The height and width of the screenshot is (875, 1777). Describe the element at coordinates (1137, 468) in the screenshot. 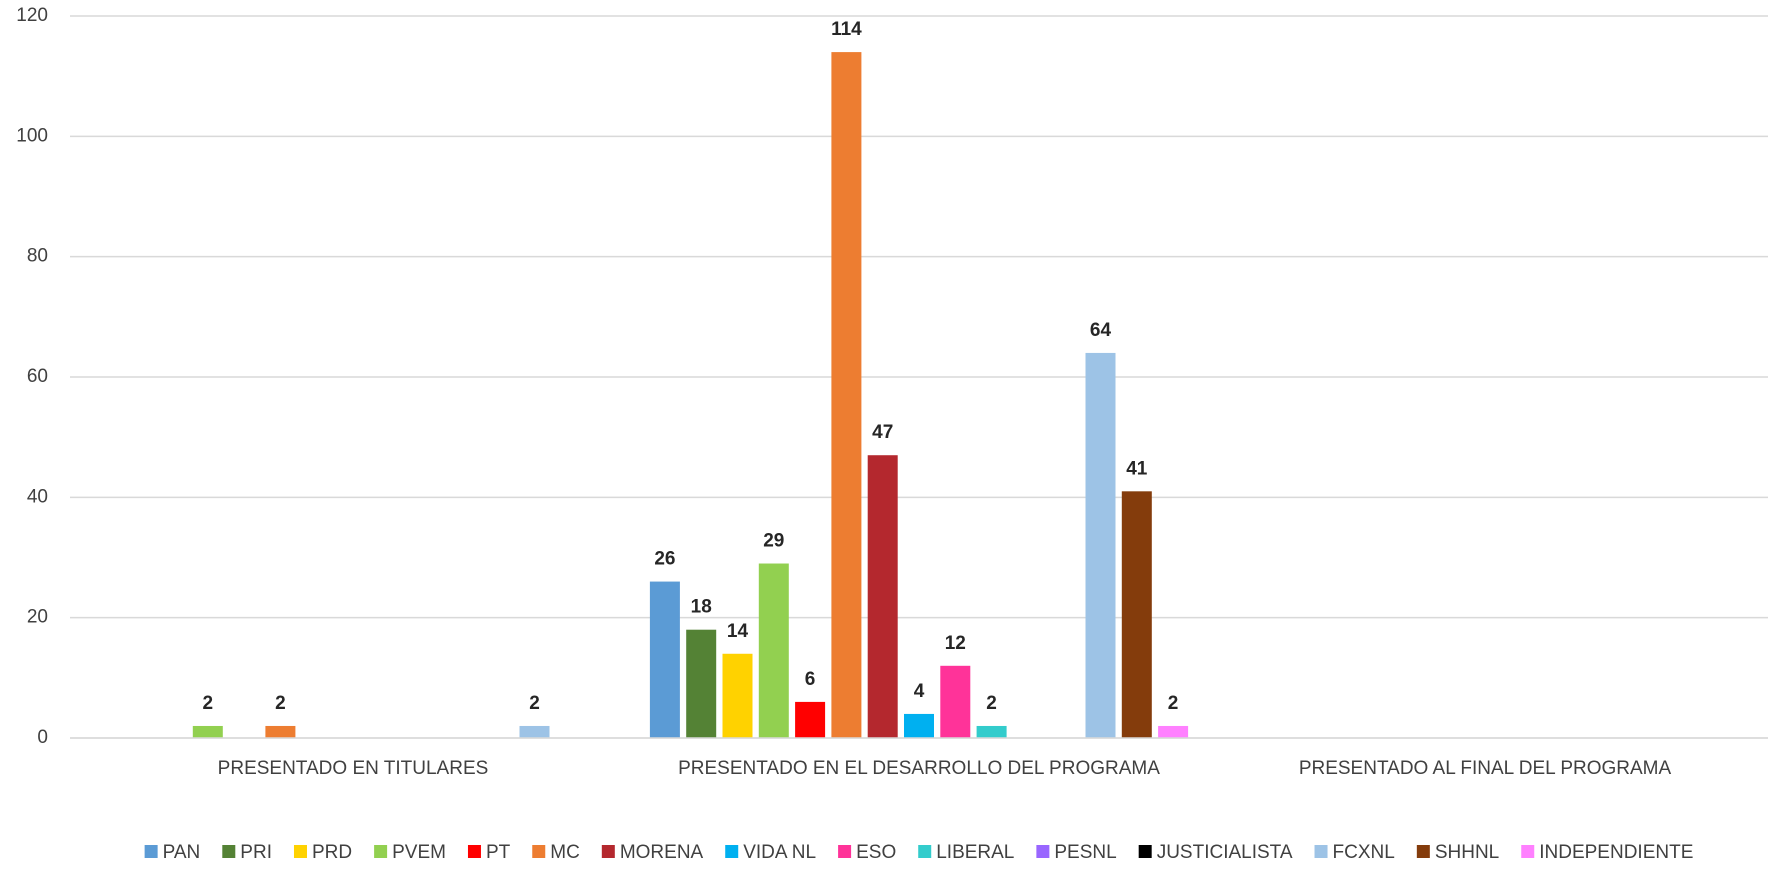

I see `data-label: 41` at that location.